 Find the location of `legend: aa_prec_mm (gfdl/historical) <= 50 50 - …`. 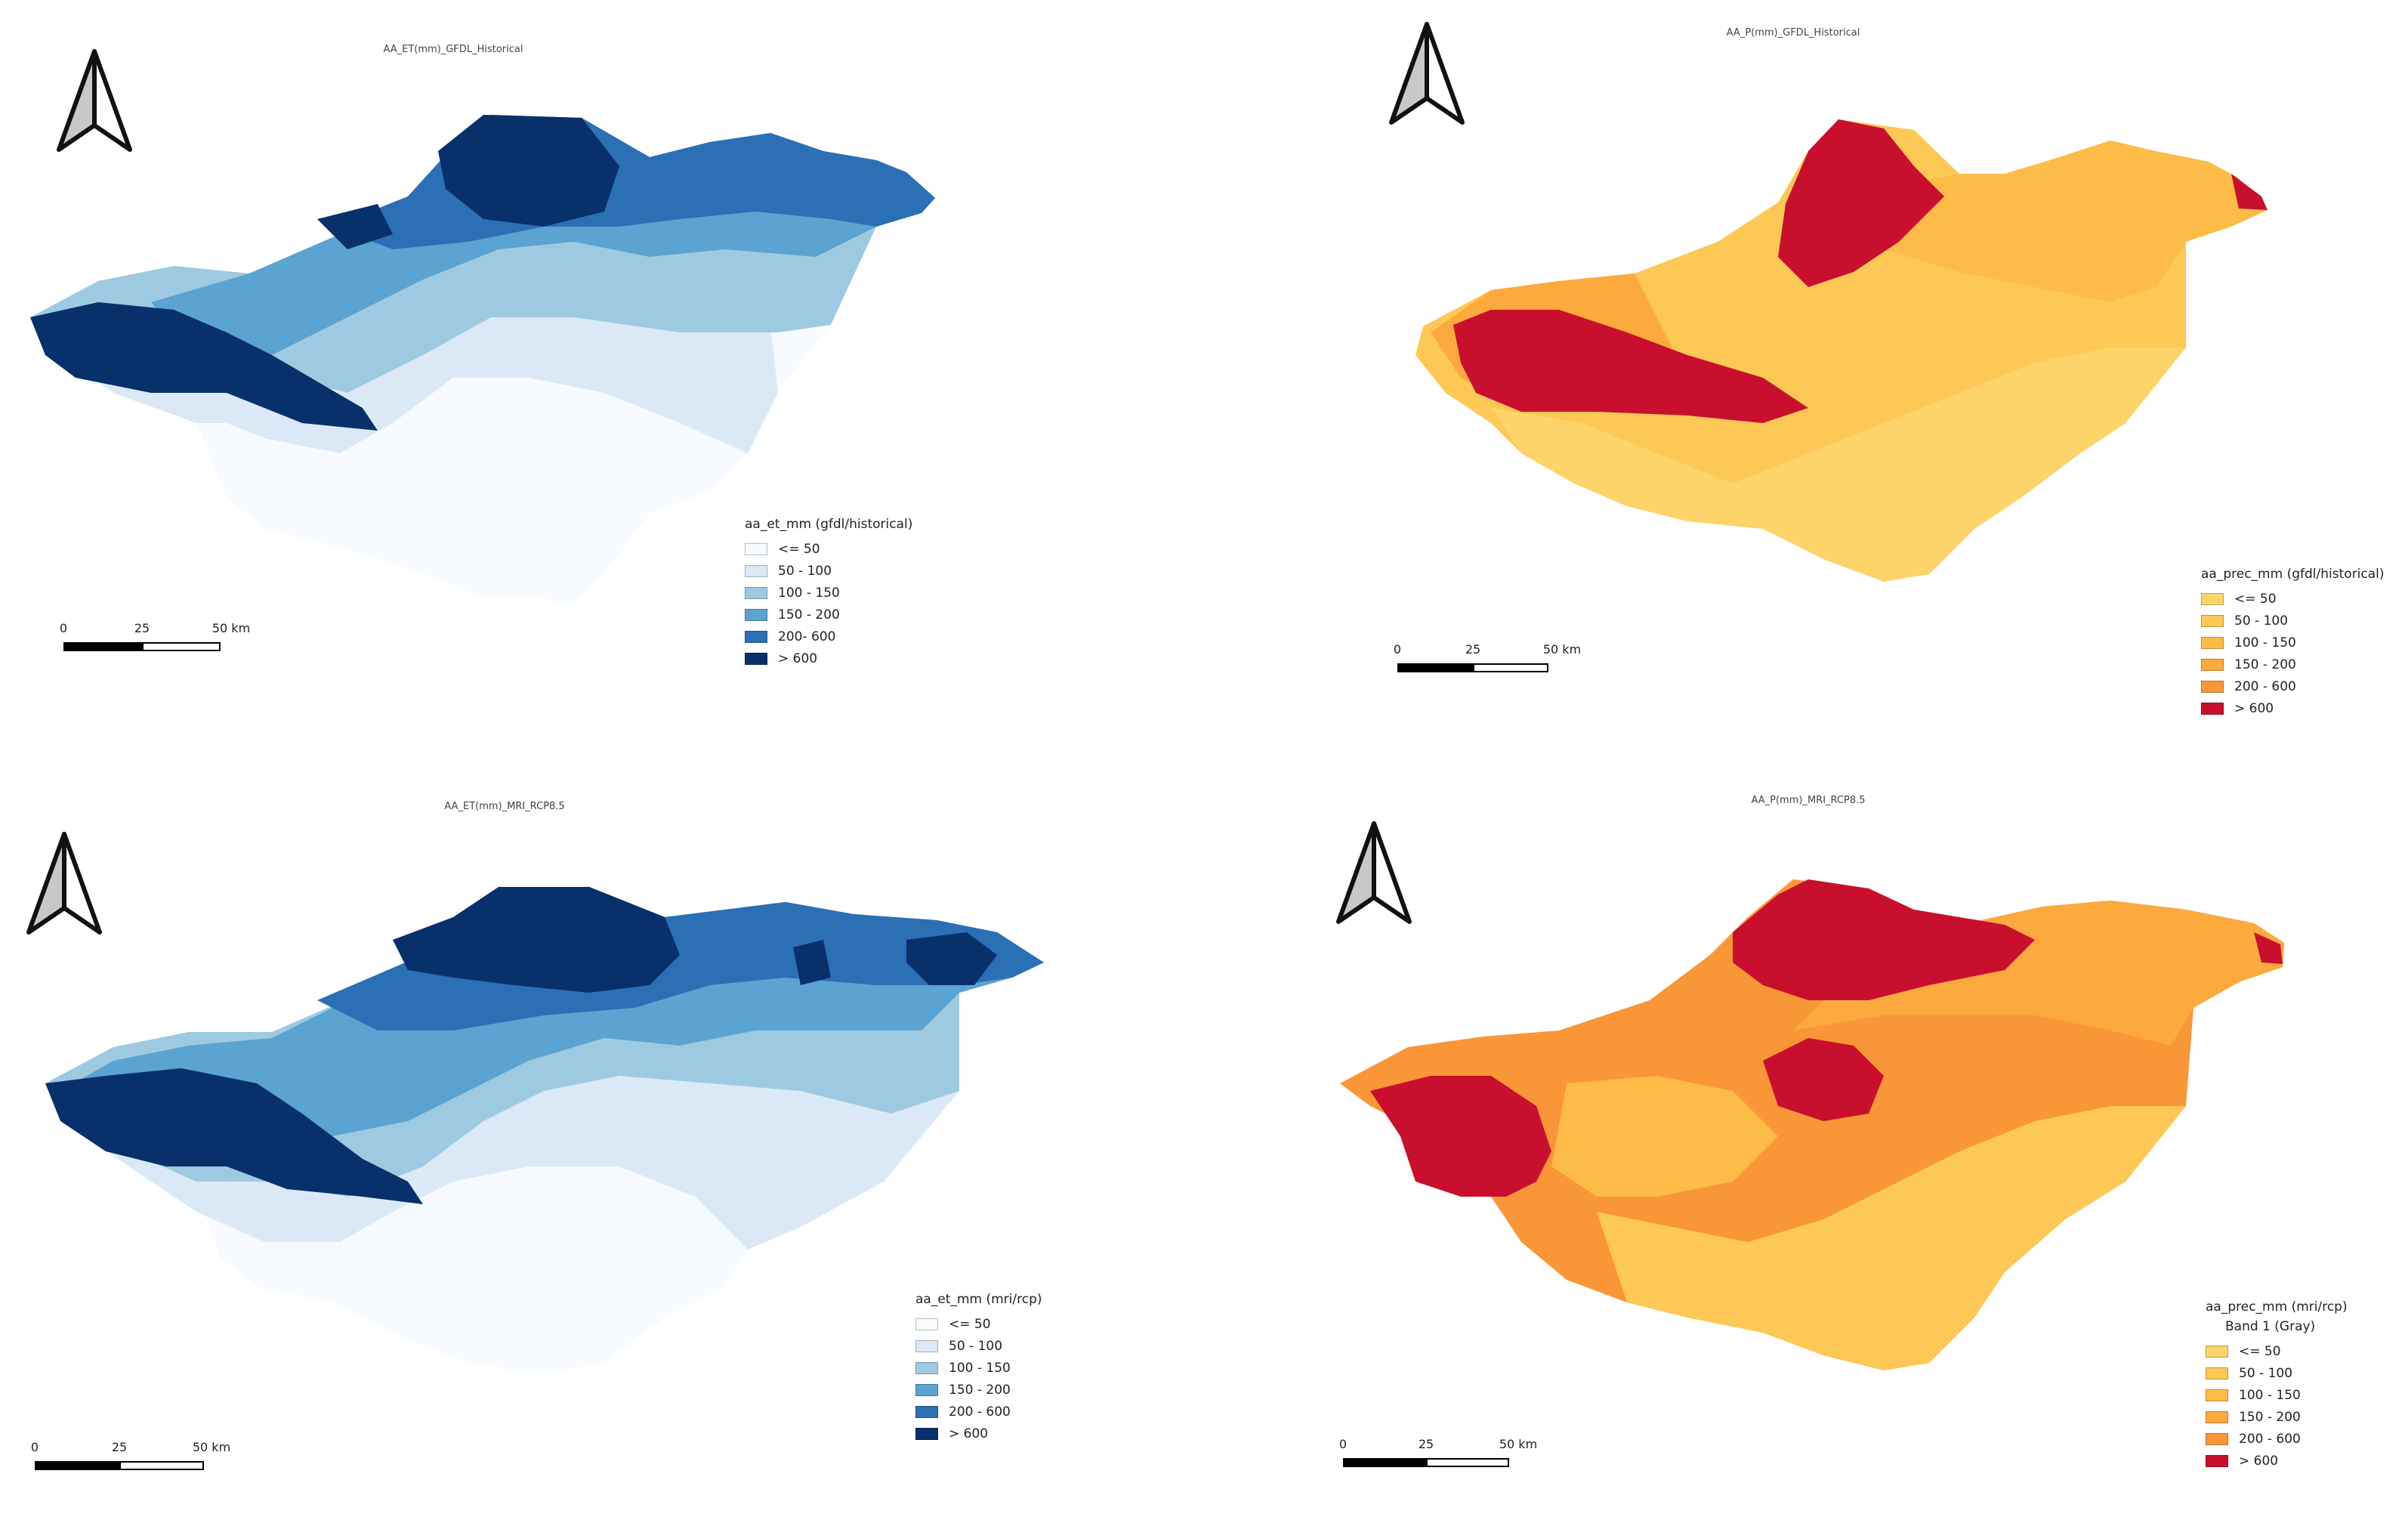

legend: aa_prec_mm (gfdl/historical) <= 50 50 - … is located at coordinates (2292, 643).